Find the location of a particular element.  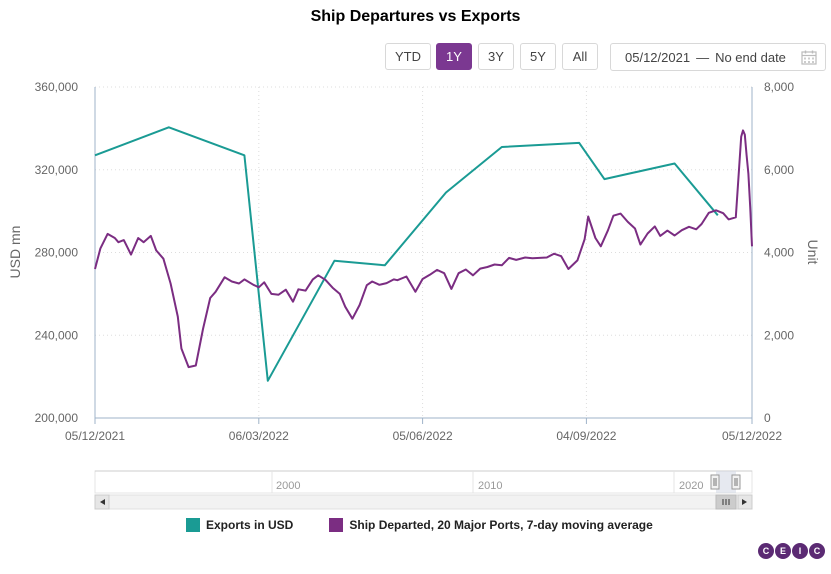

x-tick-label: 05/12/2022 is located at coordinates (752, 436).